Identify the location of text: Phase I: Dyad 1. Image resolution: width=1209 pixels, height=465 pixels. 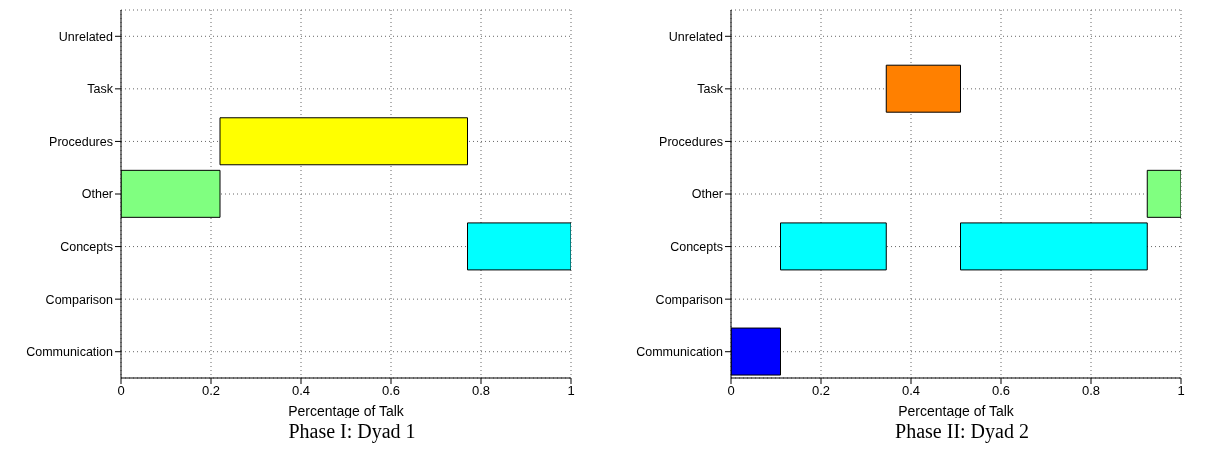
(352, 431).